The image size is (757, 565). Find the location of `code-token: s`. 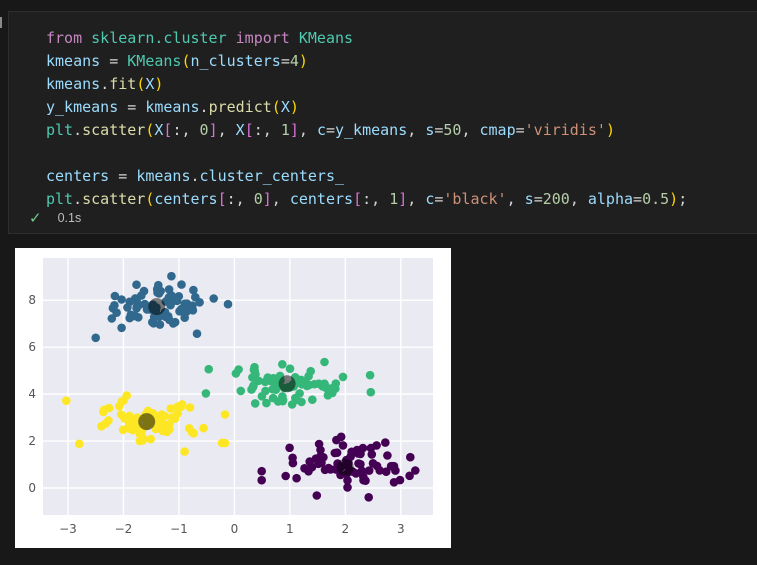

code-token: s is located at coordinates (529, 199).